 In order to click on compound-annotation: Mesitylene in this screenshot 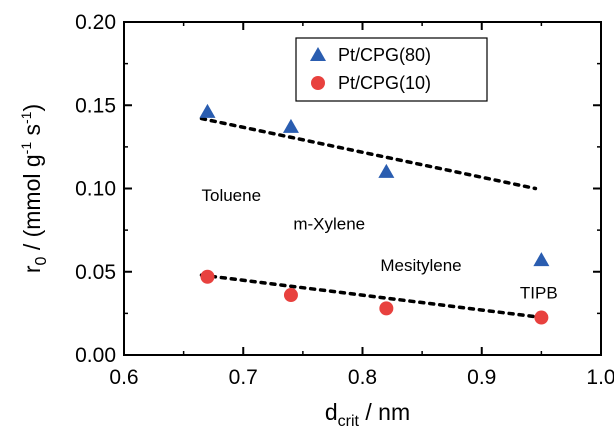, I will do `click(420, 265)`.